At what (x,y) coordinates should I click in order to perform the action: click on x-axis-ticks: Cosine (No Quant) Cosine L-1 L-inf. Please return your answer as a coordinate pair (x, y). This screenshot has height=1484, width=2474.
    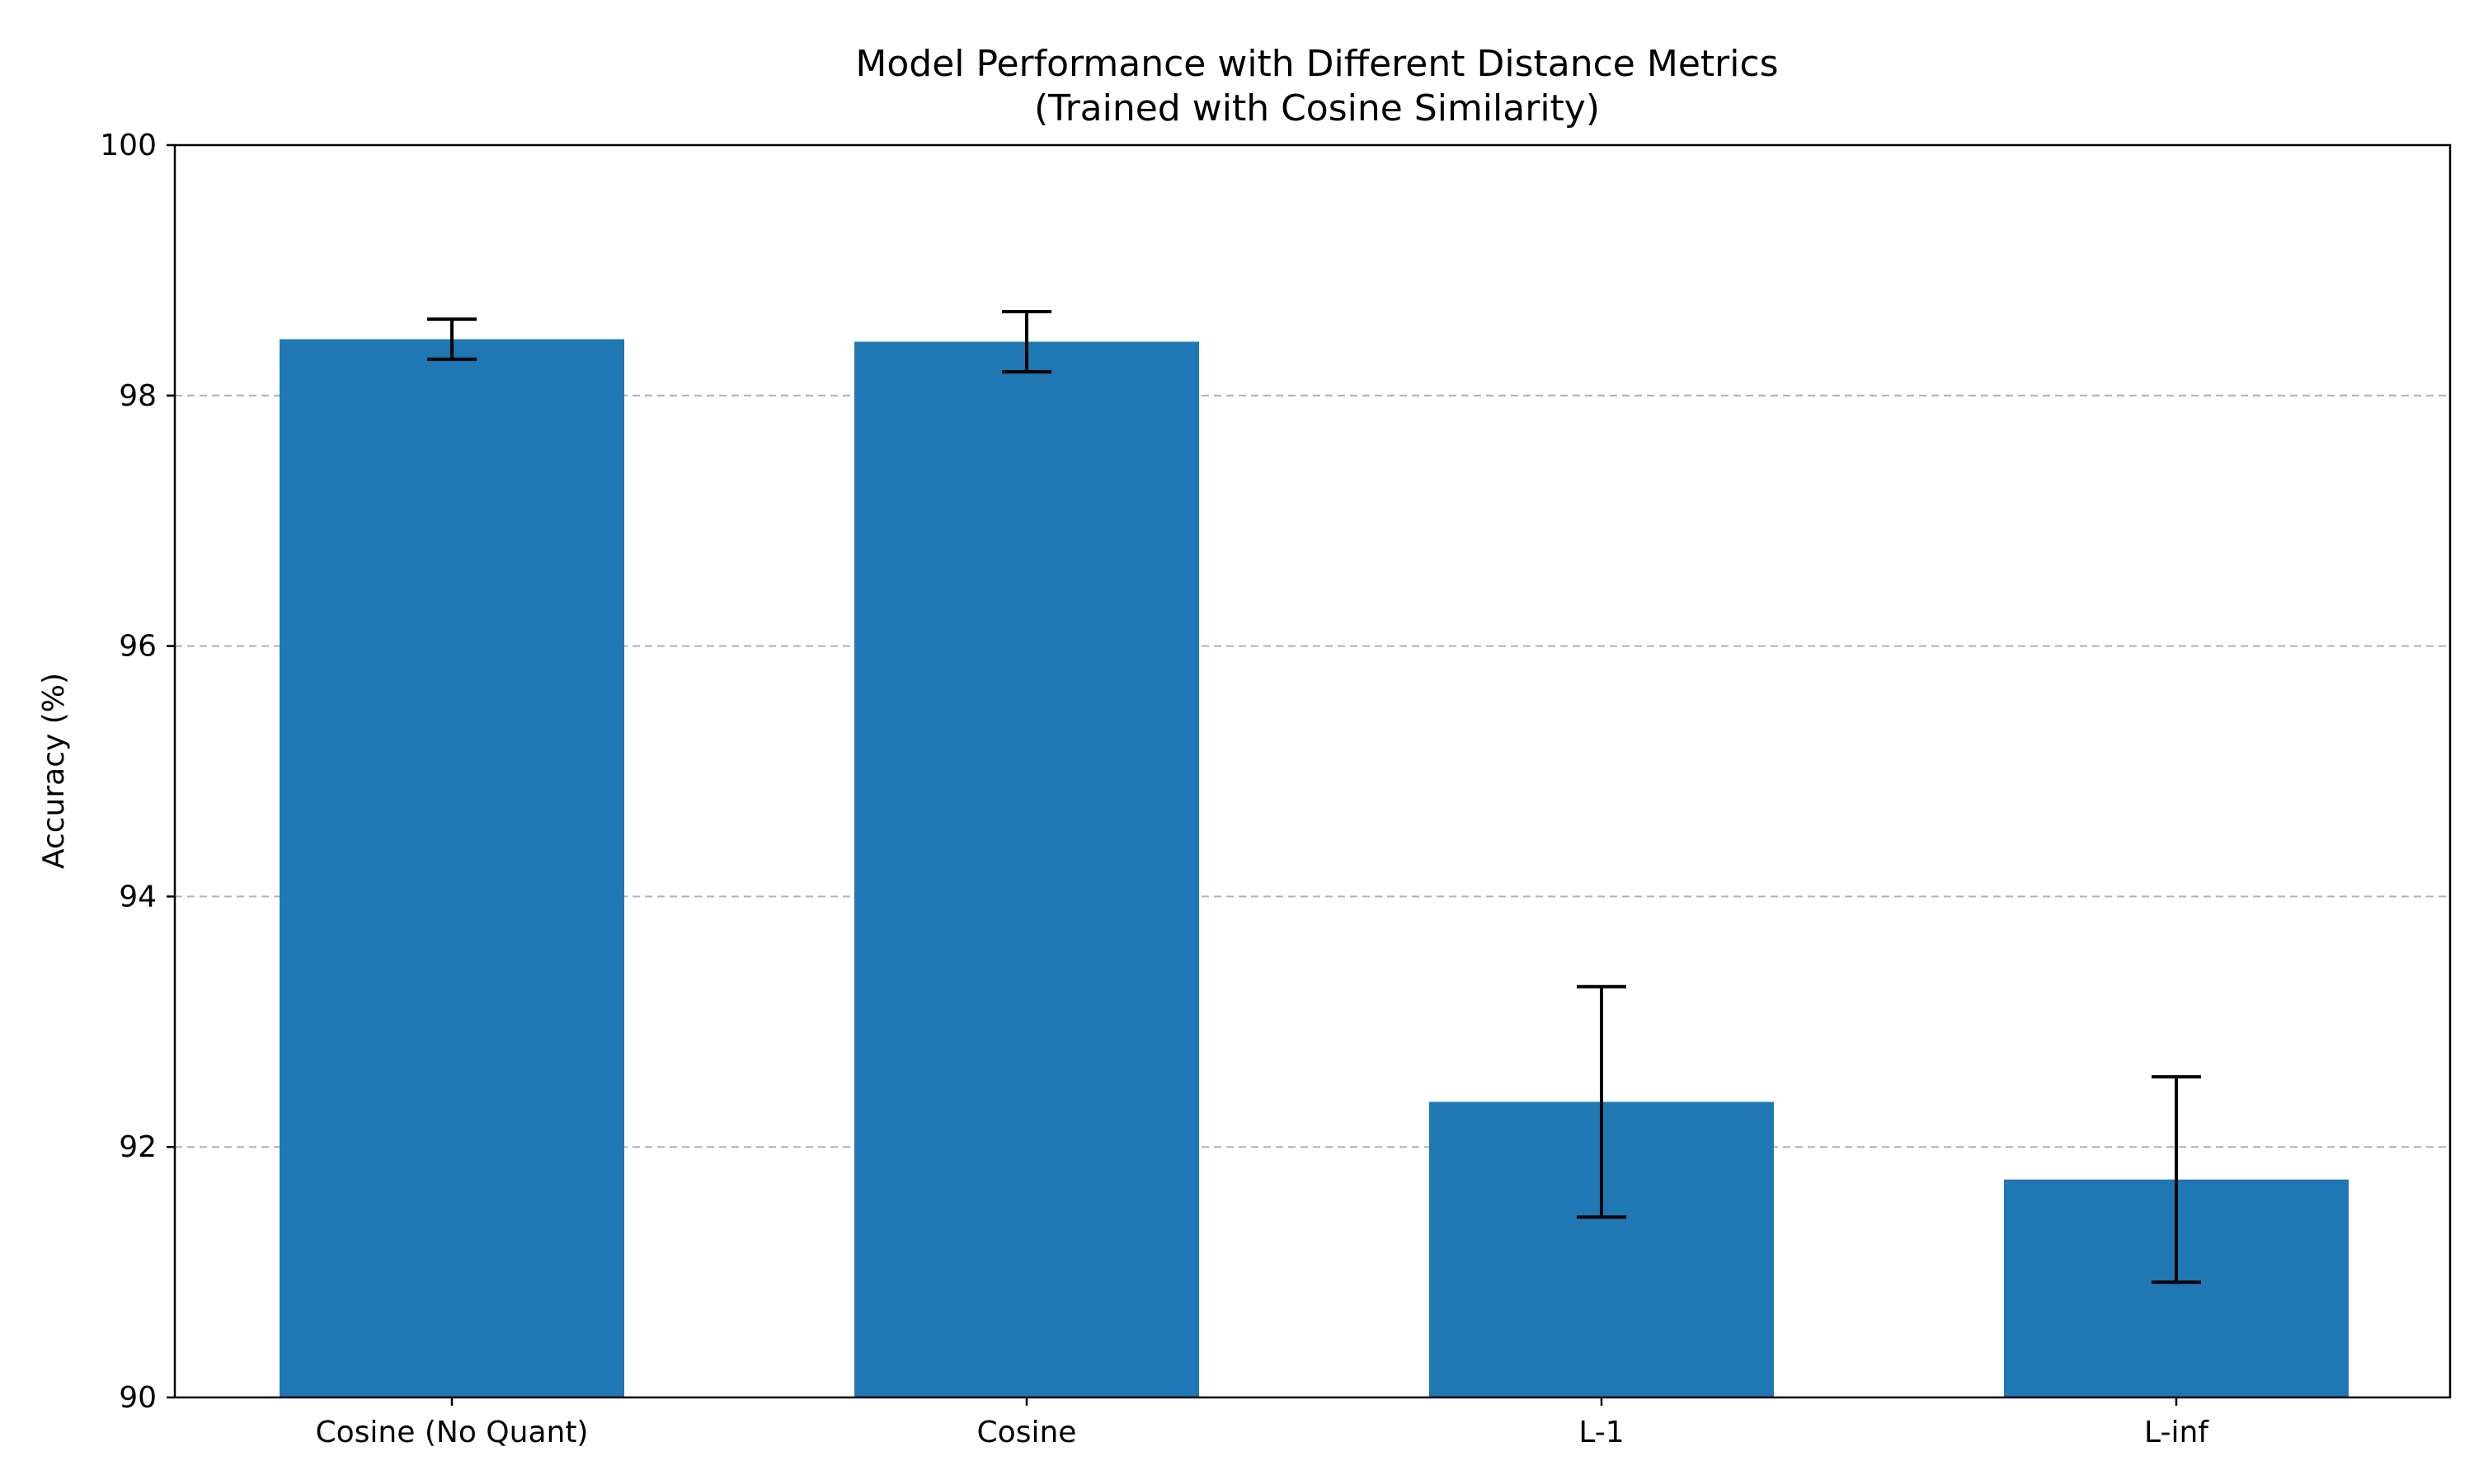
    Looking at the image, I should click on (1262, 1423).